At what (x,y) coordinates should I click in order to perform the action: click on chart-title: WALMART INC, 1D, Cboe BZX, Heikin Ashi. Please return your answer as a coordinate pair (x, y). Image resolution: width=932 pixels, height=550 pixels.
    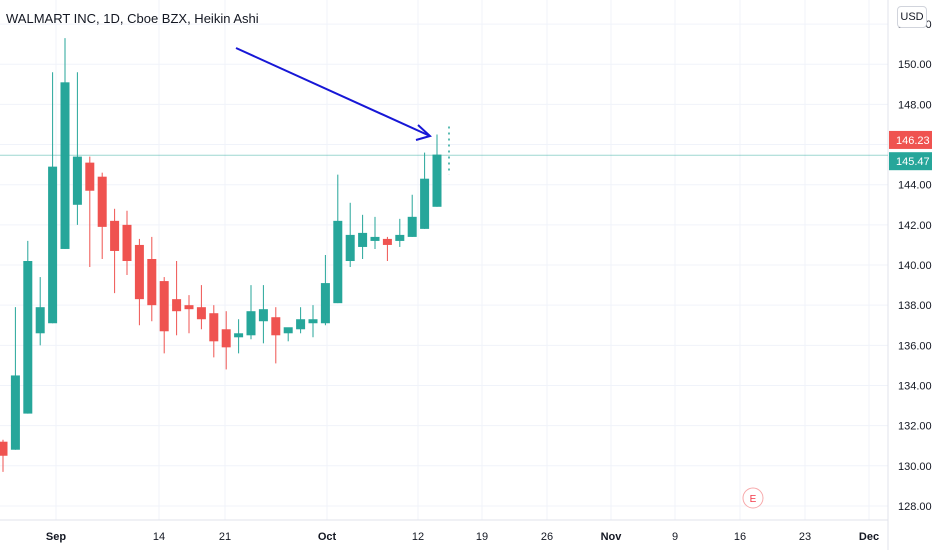
    Looking at the image, I should click on (132, 18).